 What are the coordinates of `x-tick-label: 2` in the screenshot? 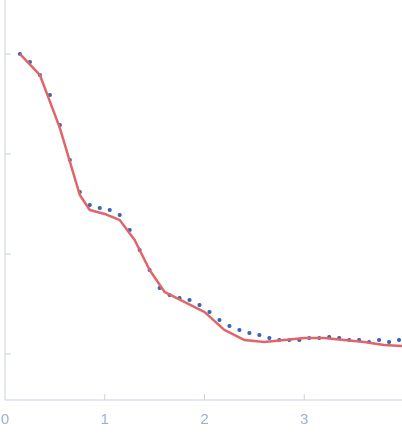 It's located at (204, 419).